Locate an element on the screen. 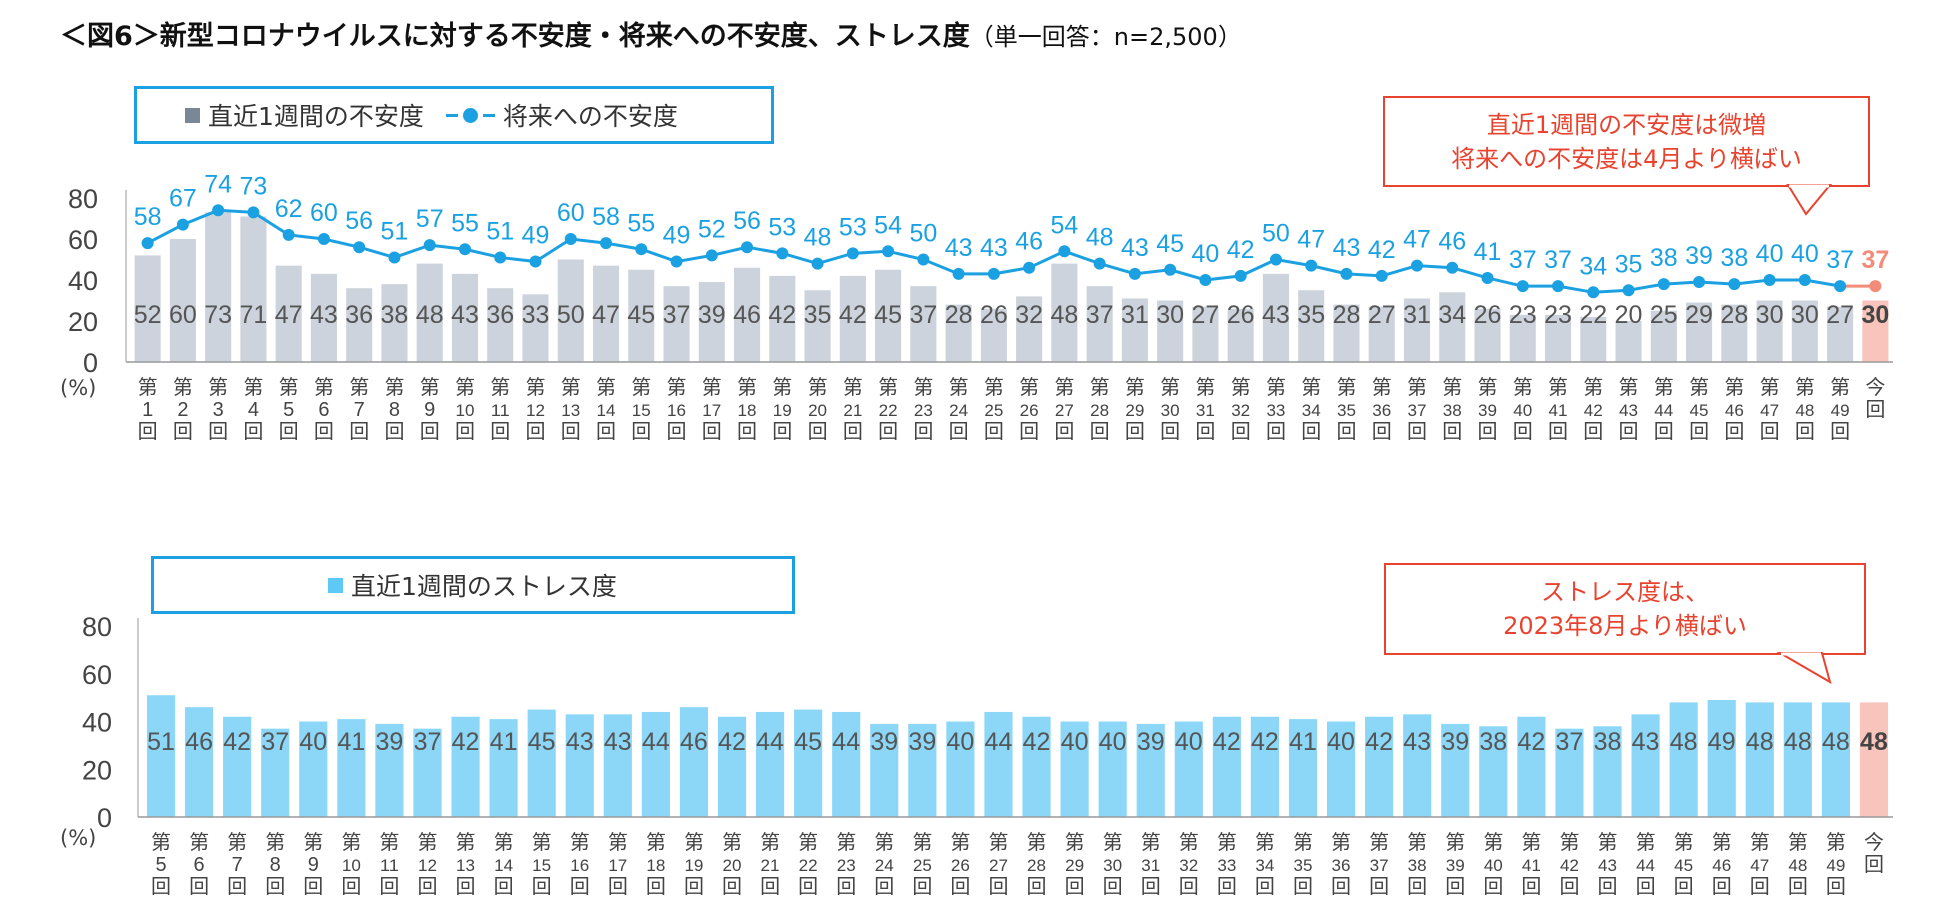 The height and width of the screenshot is (917, 1950). chart2-bar-value-label: 37 is located at coordinates (428, 742).